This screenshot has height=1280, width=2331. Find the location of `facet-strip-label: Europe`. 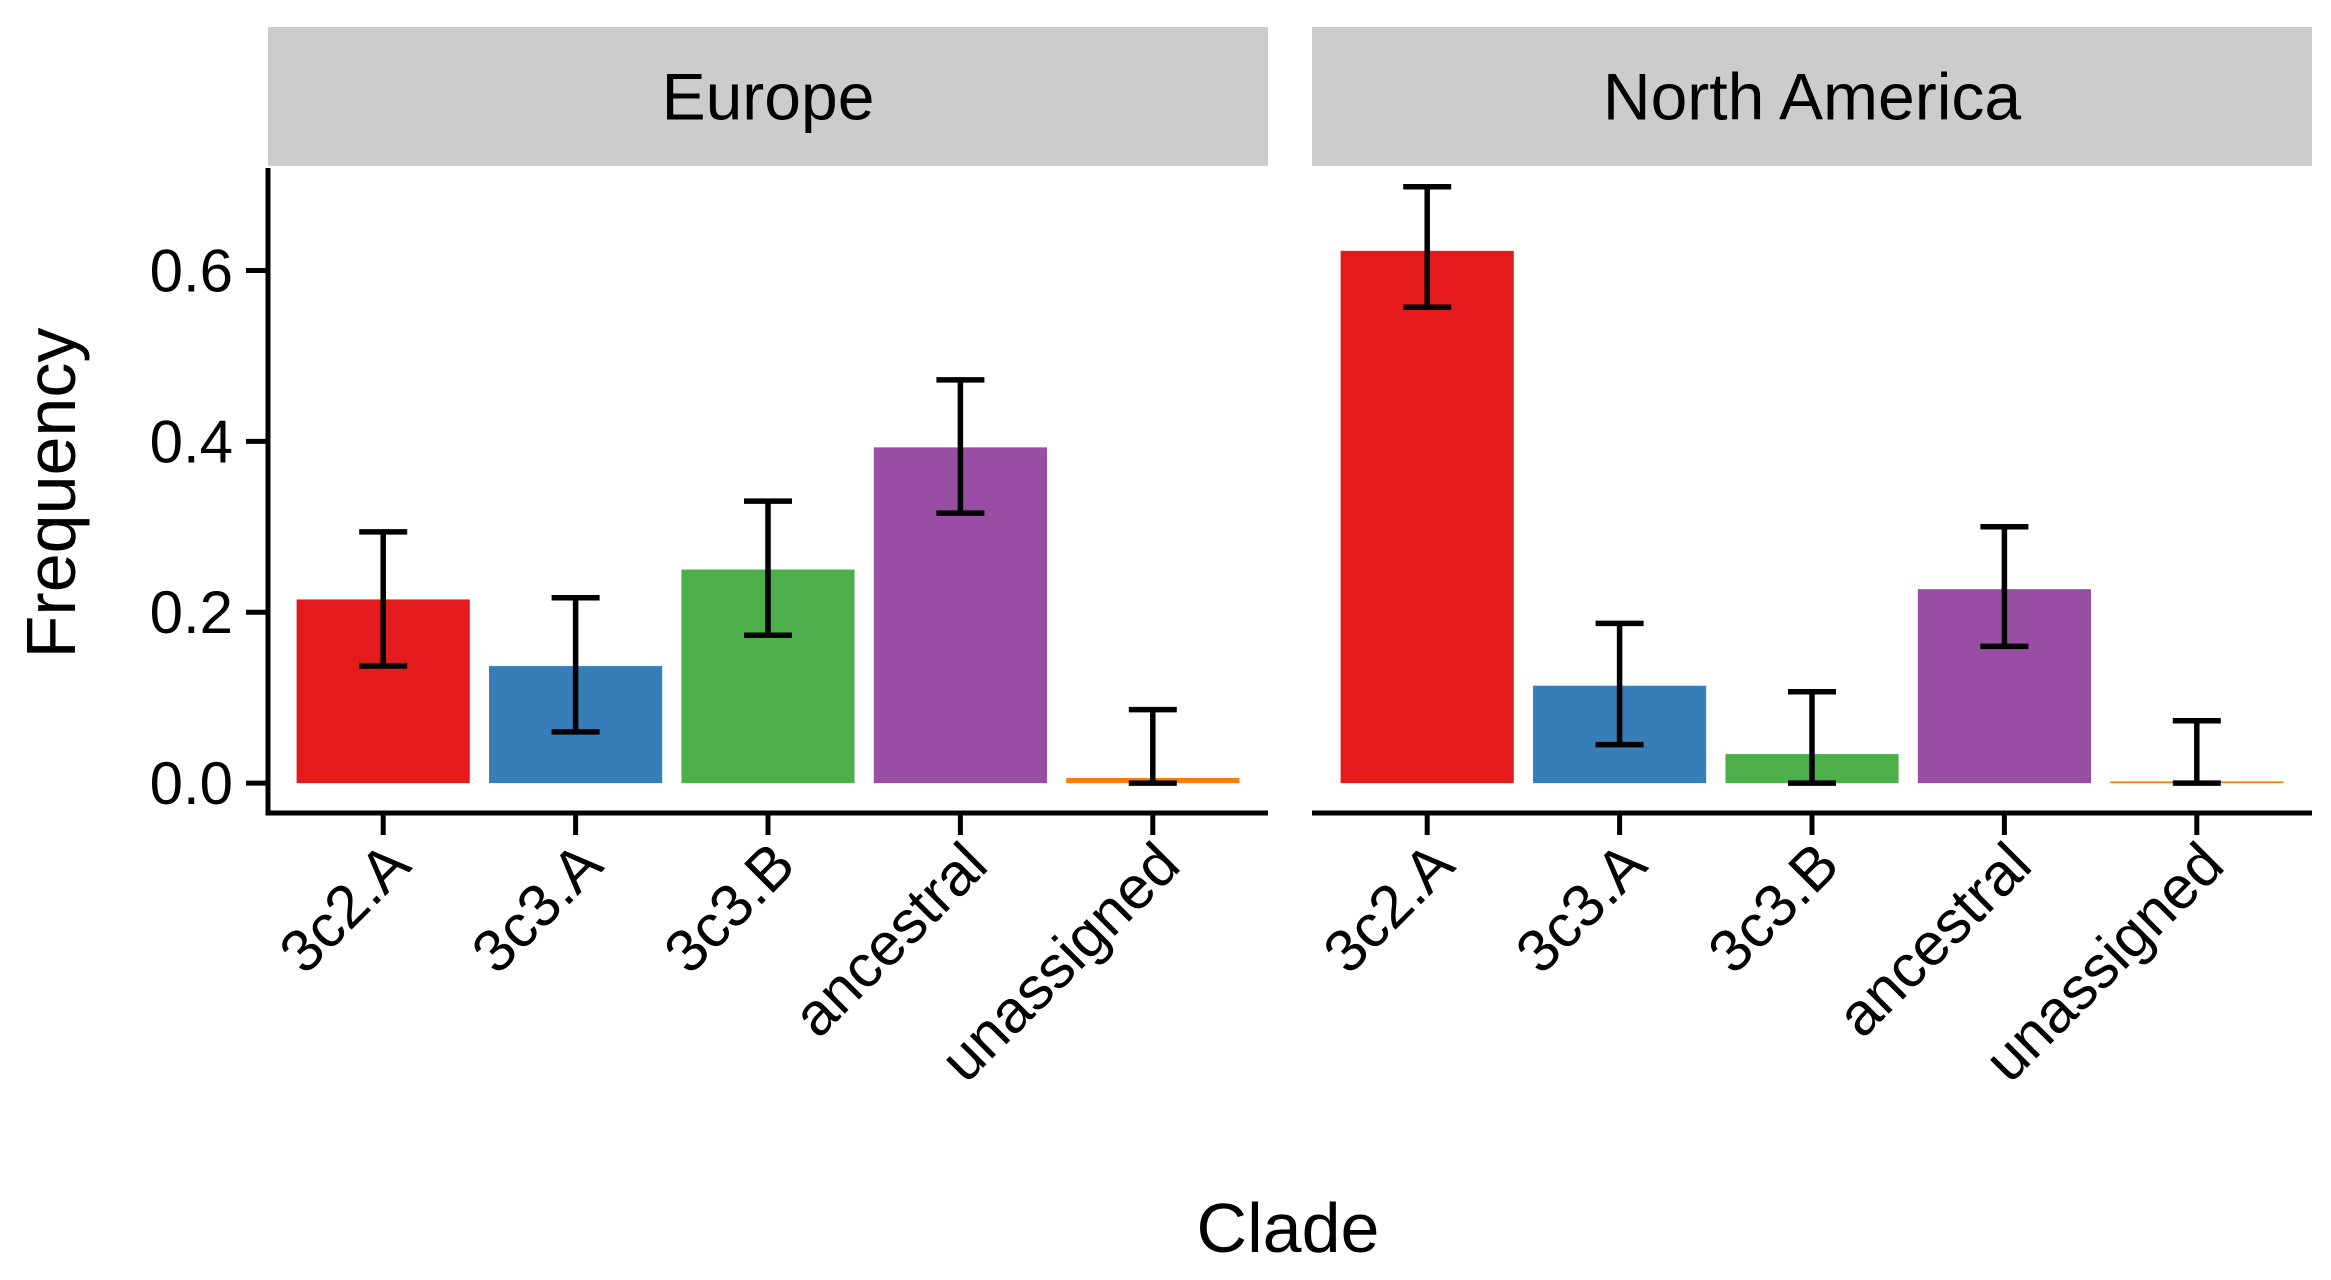

facet-strip-label: Europe is located at coordinates (768, 97).